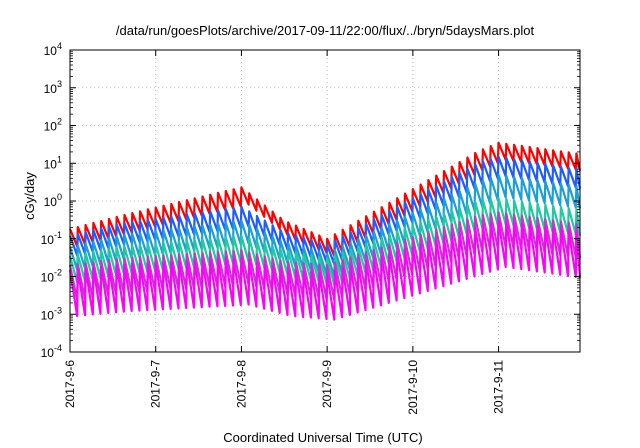  Describe the element at coordinates (499, 387) in the screenshot. I see `x-tick-label: 2017-9-11` at that location.